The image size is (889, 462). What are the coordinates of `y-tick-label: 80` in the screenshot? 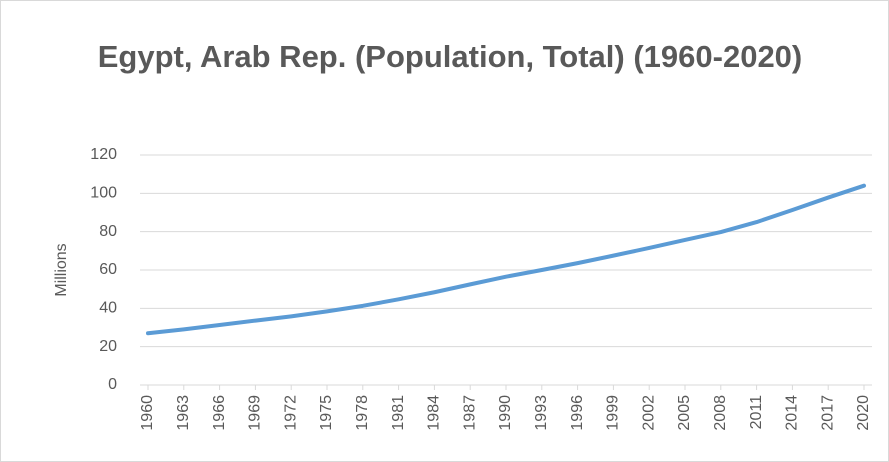 It's located at (108, 231).